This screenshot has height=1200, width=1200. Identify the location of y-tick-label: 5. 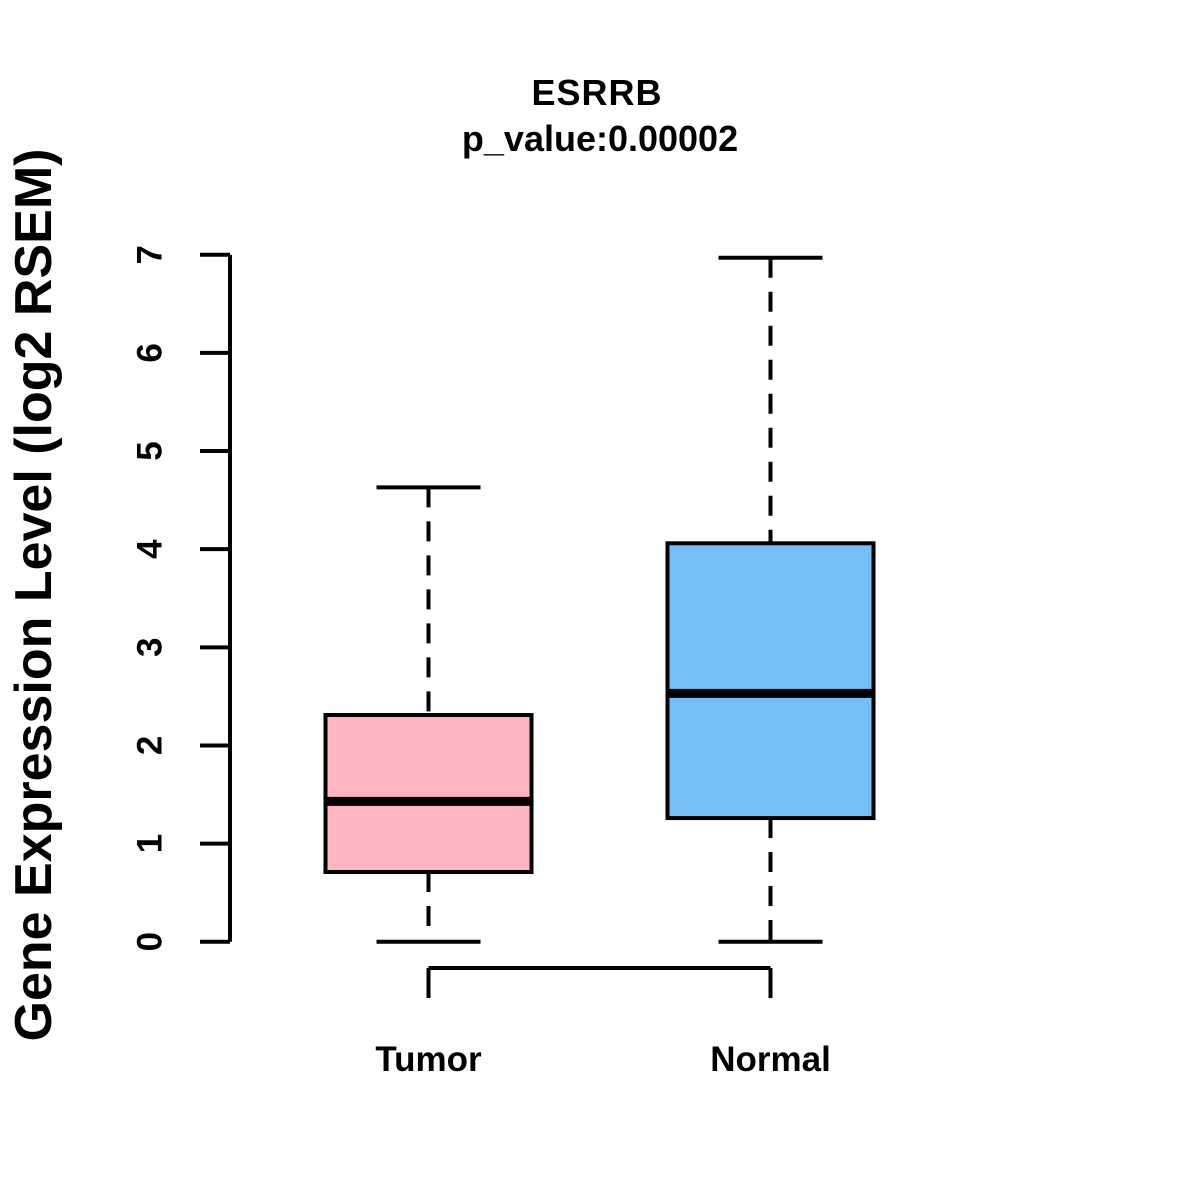
(150, 450).